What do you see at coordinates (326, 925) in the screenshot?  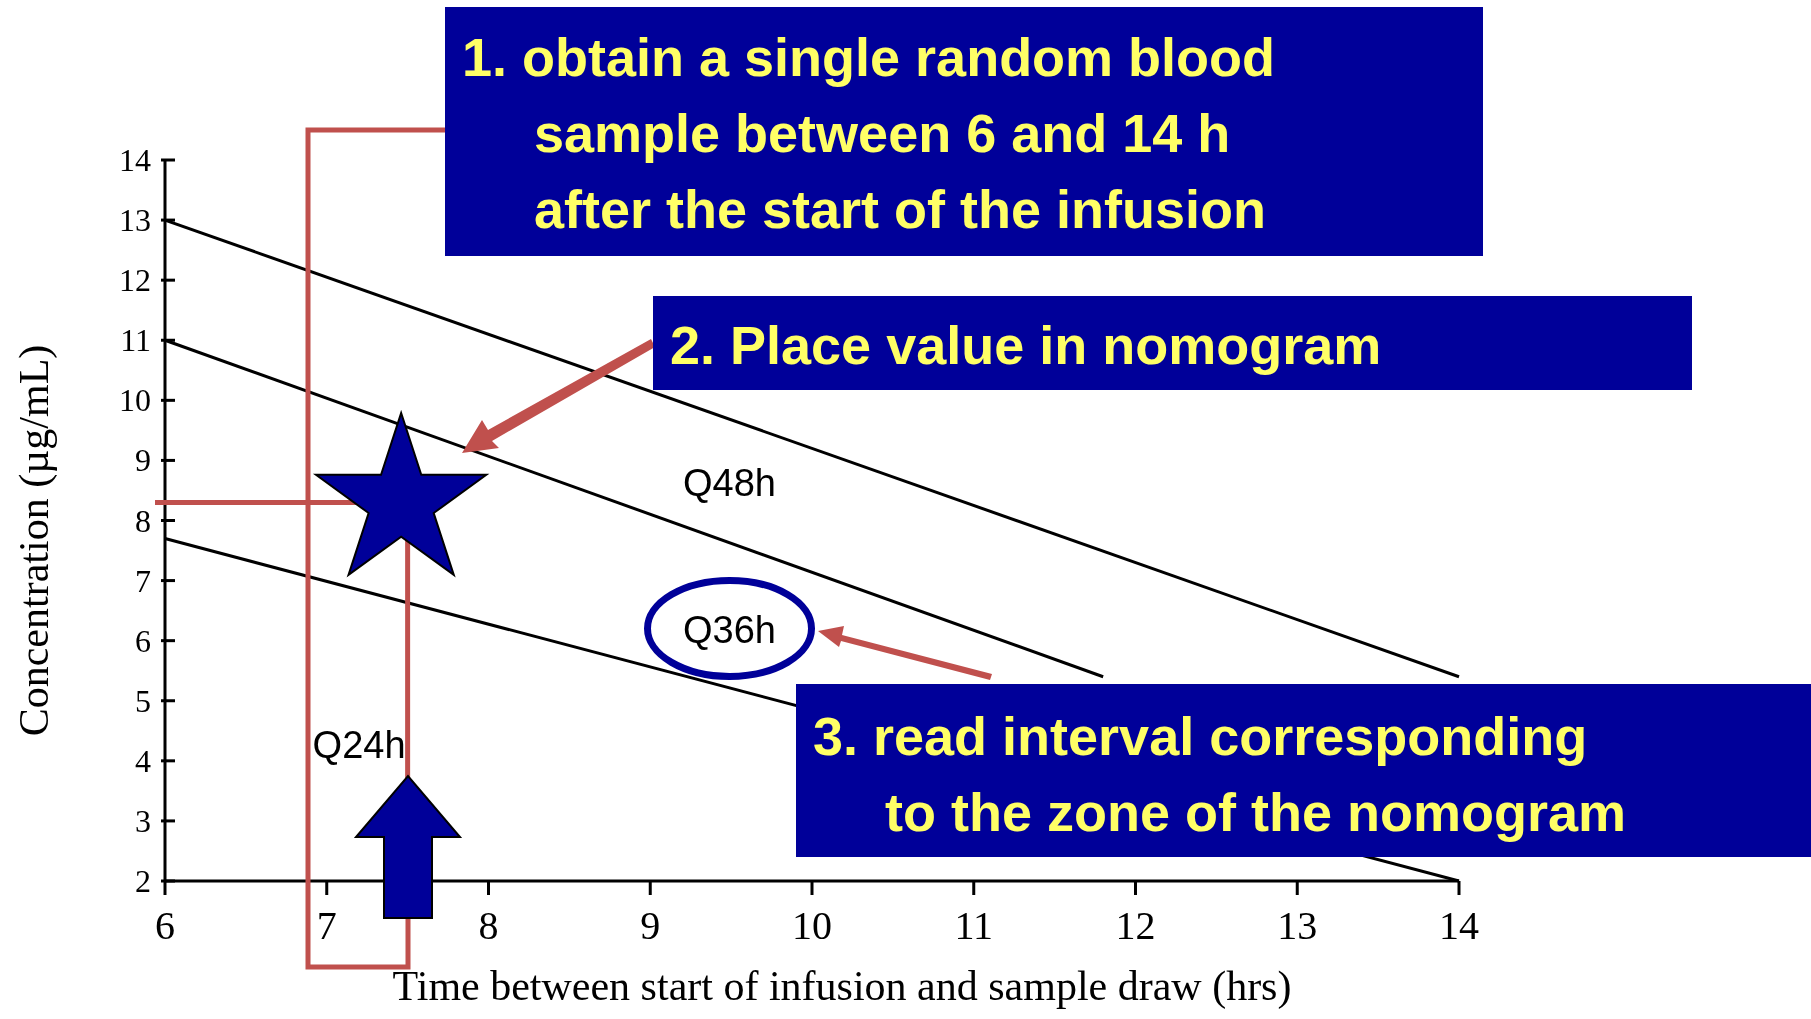 I see `x-tick-label: 7` at bounding box center [326, 925].